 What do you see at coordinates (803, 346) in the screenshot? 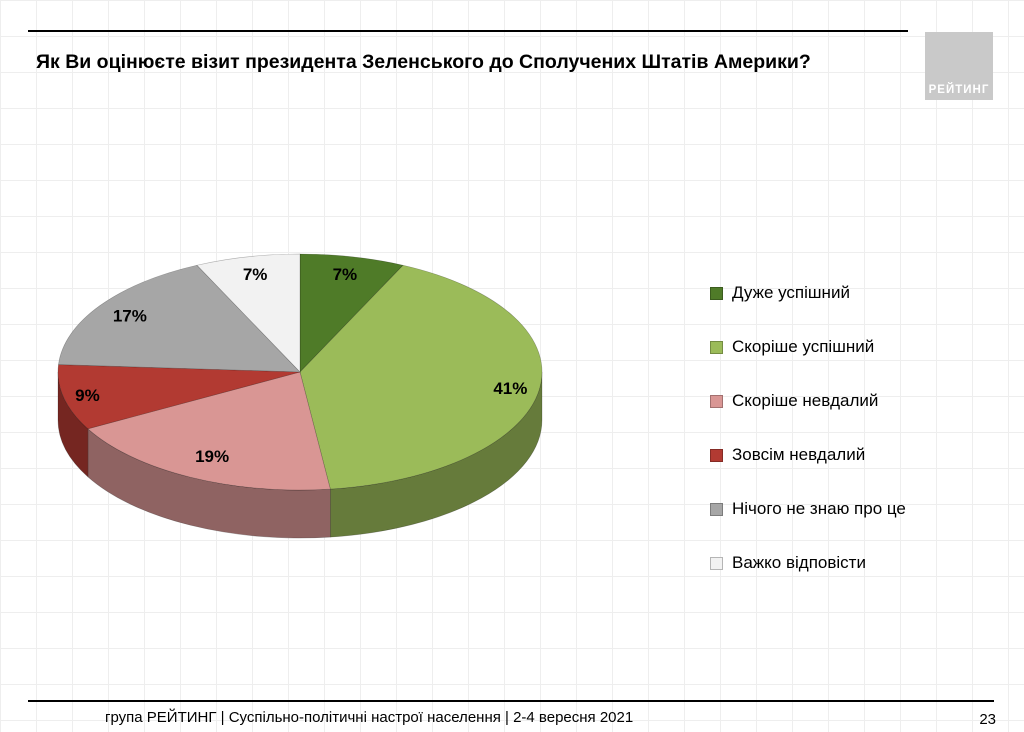
I see `legend-label: Скоріше успішний` at bounding box center [803, 346].